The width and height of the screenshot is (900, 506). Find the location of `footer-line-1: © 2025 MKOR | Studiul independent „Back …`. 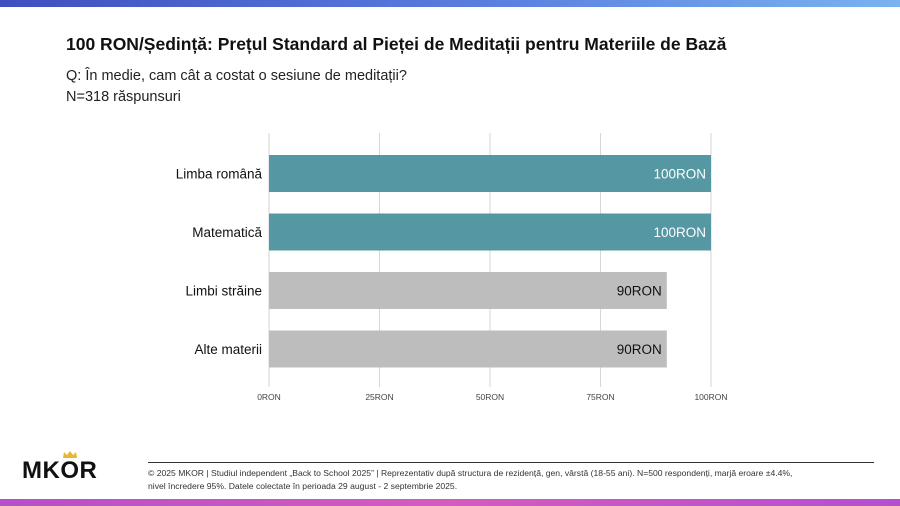

footer-line-1: © 2025 MKOR | Studiul independent „Back … is located at coordinates (470, 473).